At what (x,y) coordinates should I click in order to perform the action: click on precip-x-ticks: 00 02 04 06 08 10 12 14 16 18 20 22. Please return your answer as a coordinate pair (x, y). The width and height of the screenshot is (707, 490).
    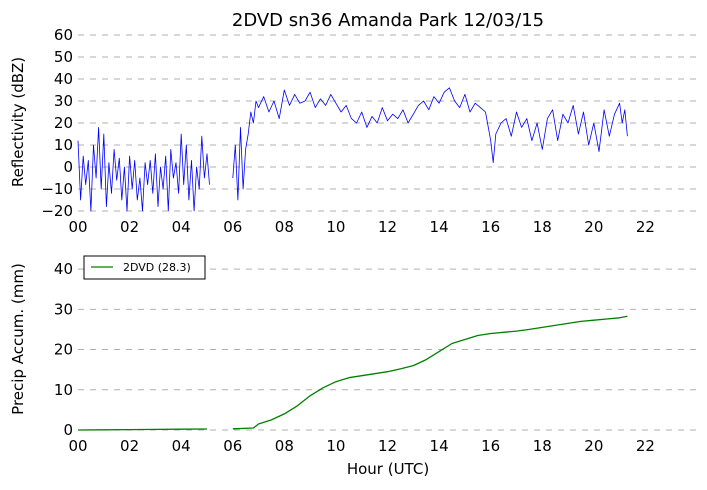
    Looking at the image, I should click on (361, 446).